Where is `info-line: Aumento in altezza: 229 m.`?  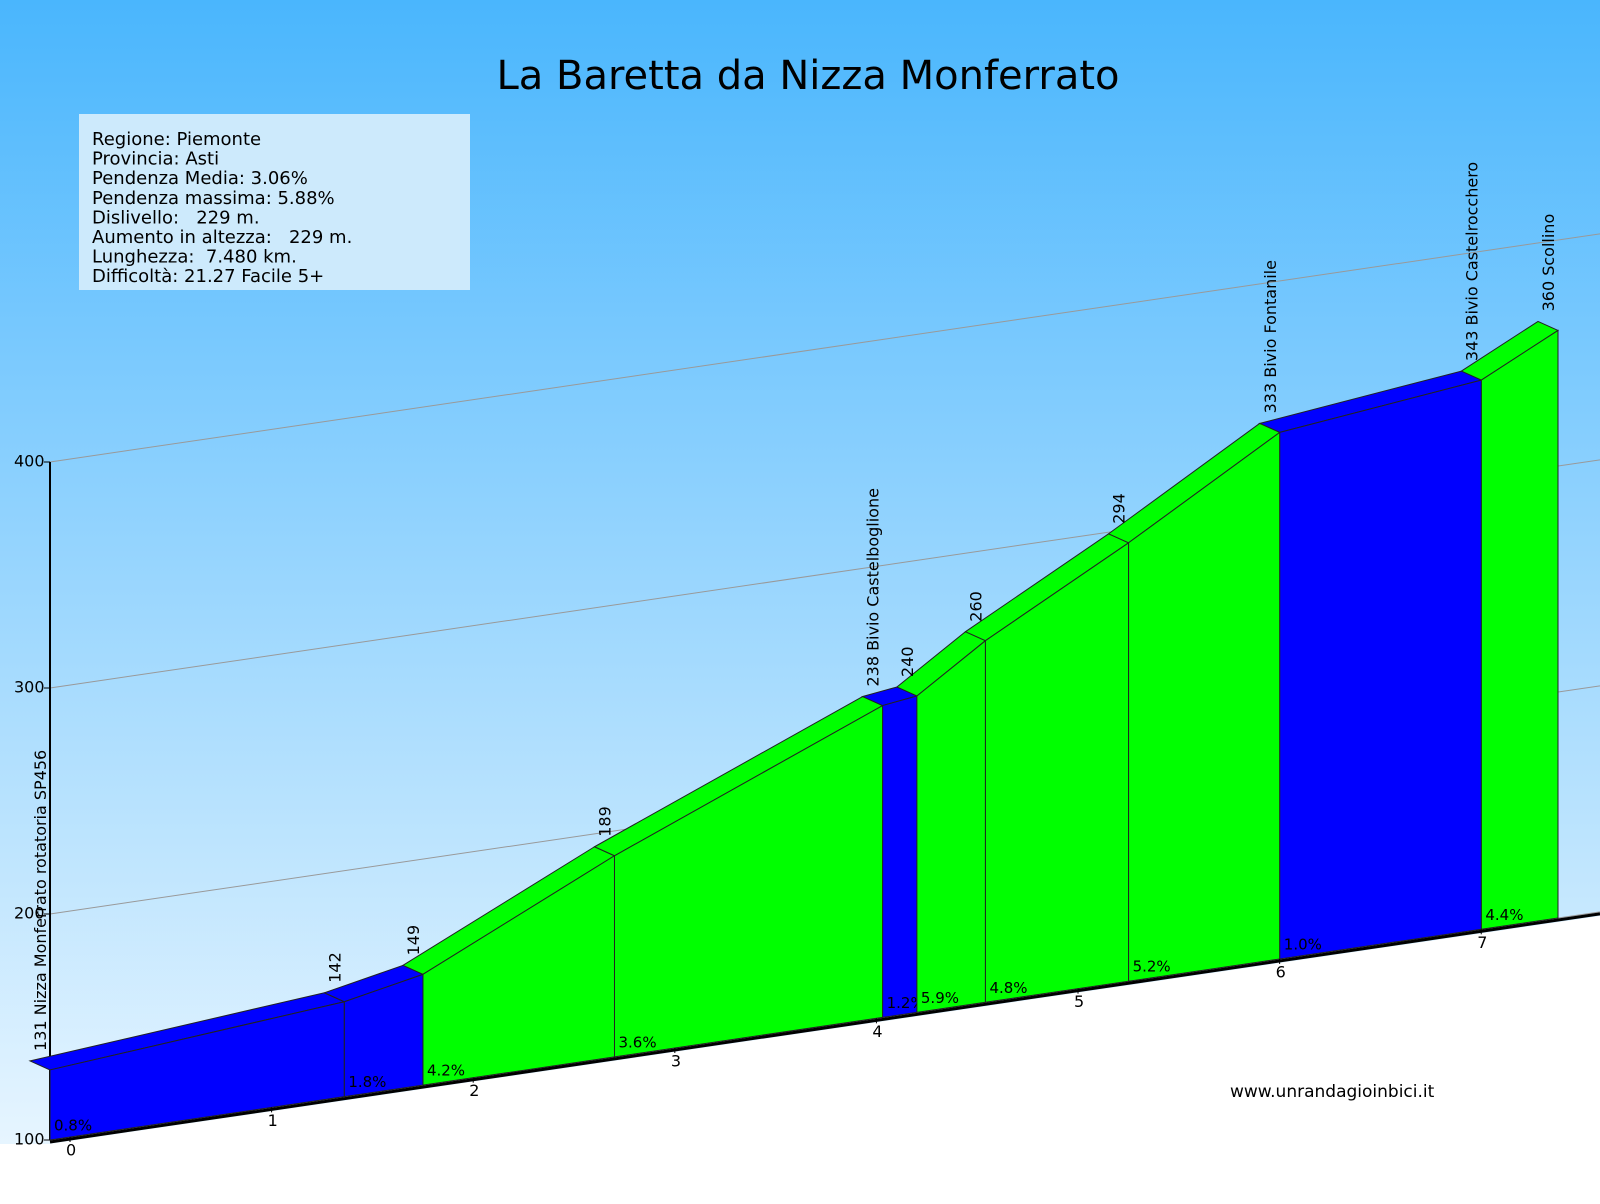 info-line: Aumento in altezza: 229 m. is located at coordinates (222, 237).